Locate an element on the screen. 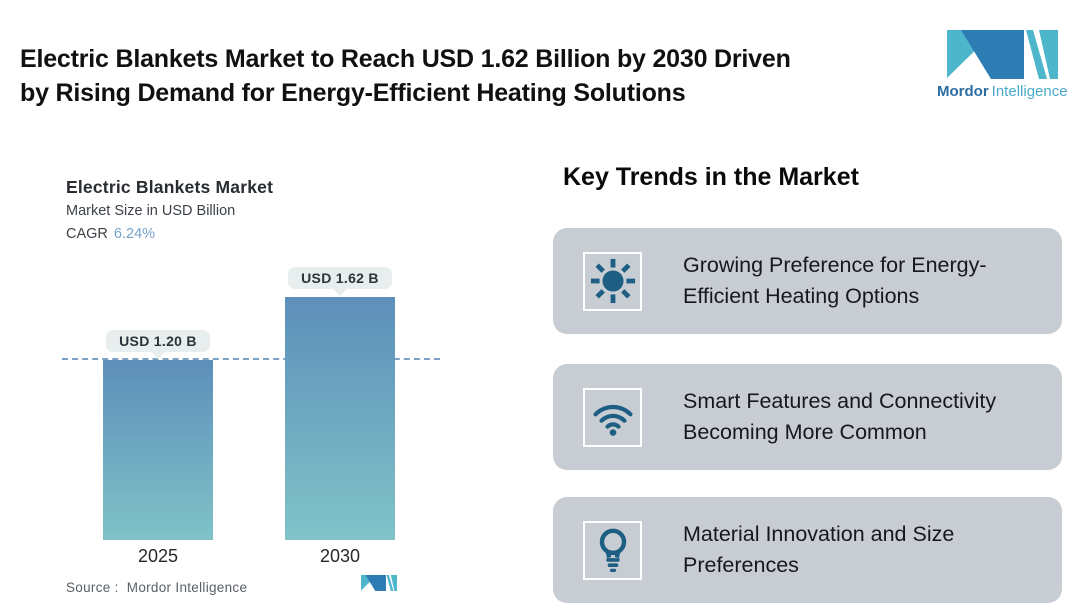 This screenshot has height=605, width=1080. bar-value-label-2025: USD 1.20 B is located at coordinates (158, 341).